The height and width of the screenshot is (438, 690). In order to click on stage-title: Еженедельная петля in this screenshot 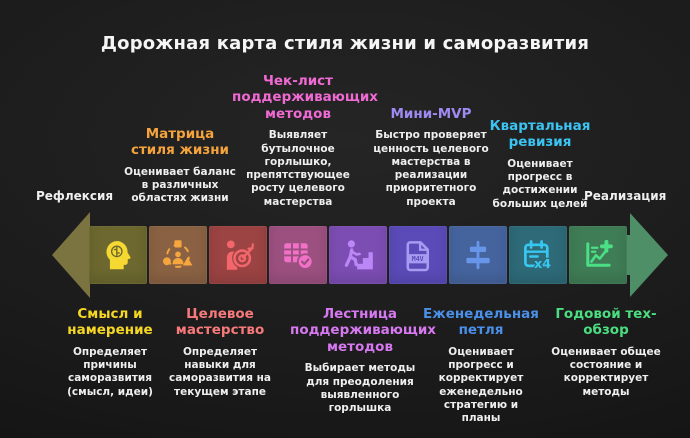, I will do `click(481, 322)`.